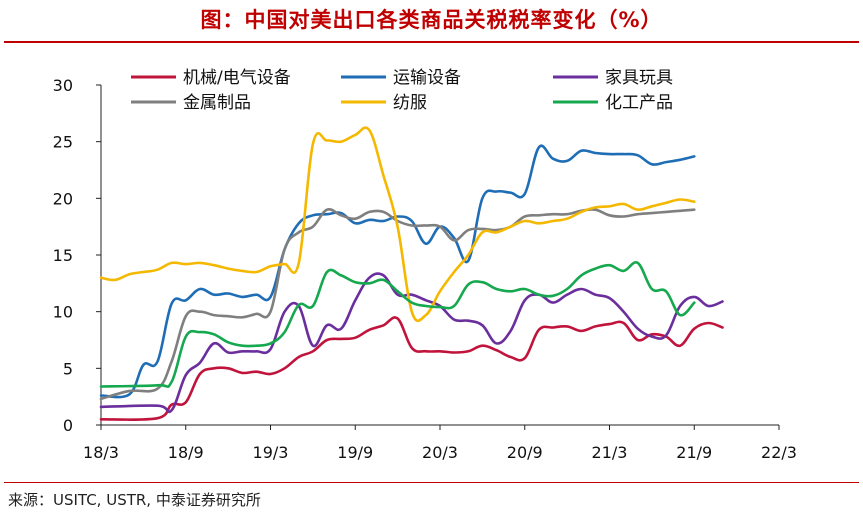 The height and width of the screenshot is (518, 863). I want to click on legend-label: 机械/电气设备, so click(237, 78).